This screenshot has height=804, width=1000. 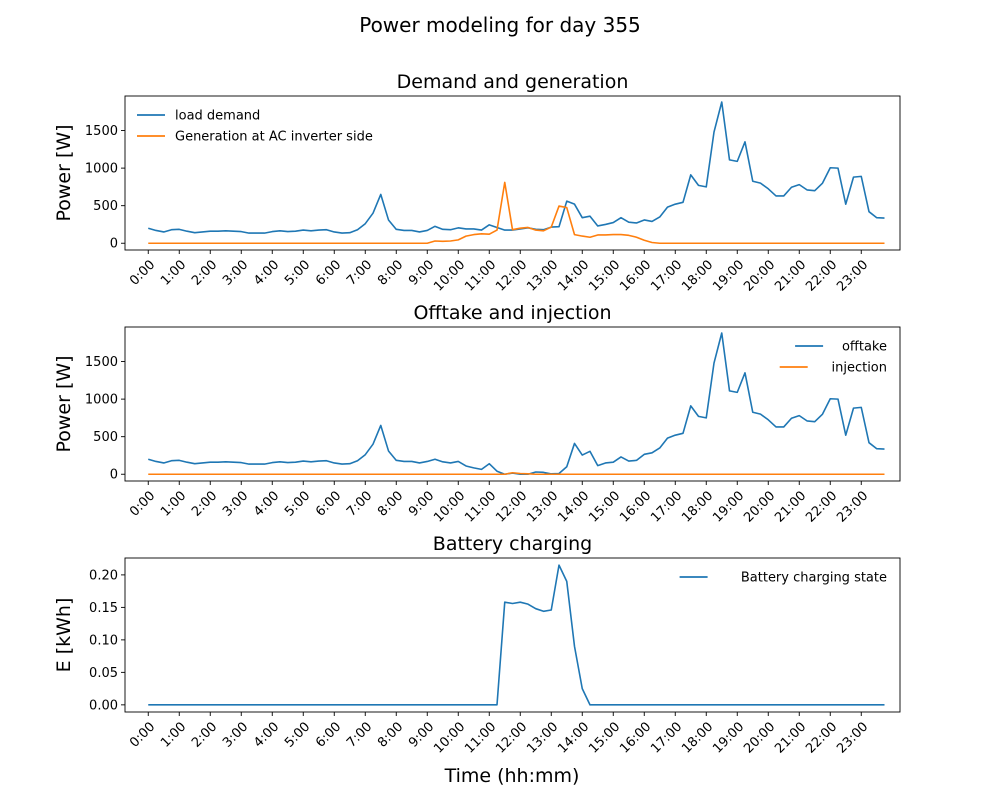 I want to click on y-tick-label: 0.15, so click(x=103, y=608).